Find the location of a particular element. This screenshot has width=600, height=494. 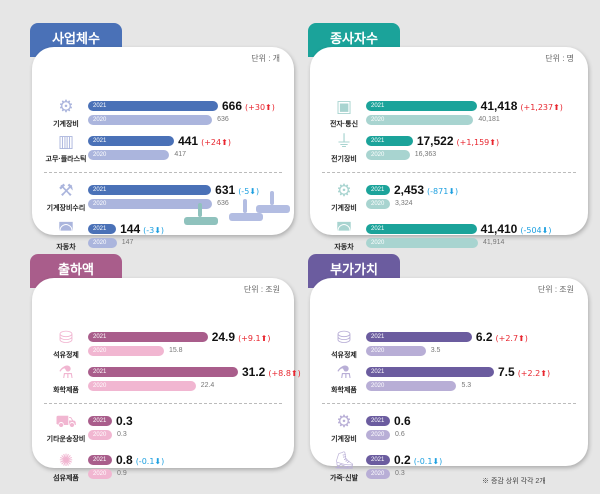

industry-row: ⚙ 기계장비 2021 2020 0.6 0.6 is located at coordinates (449, 431).